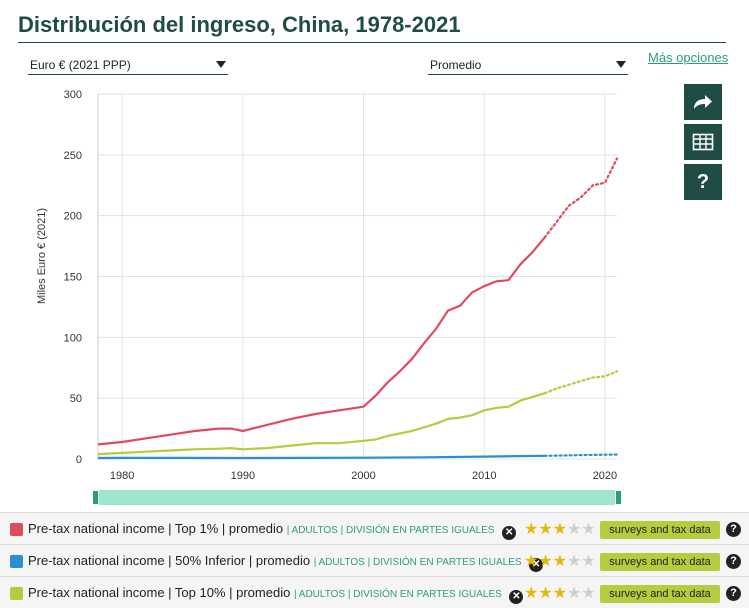 The width and height of the screenshot is (749, 608). I want to click on x-tick-label: 2000, so click(363, 476).